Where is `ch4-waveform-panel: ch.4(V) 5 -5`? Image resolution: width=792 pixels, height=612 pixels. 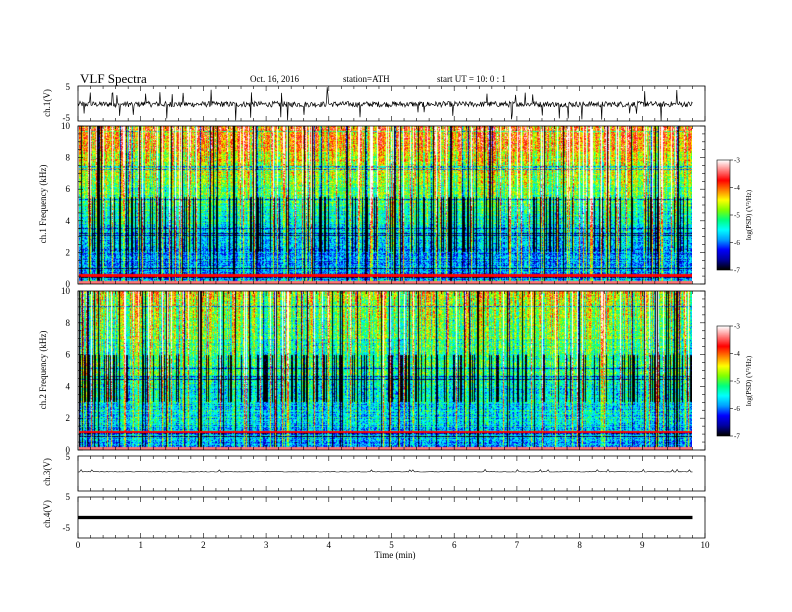
ch4-waveform-panel: ch.4(V) 5 -5 is located at coordinates (374, 515).